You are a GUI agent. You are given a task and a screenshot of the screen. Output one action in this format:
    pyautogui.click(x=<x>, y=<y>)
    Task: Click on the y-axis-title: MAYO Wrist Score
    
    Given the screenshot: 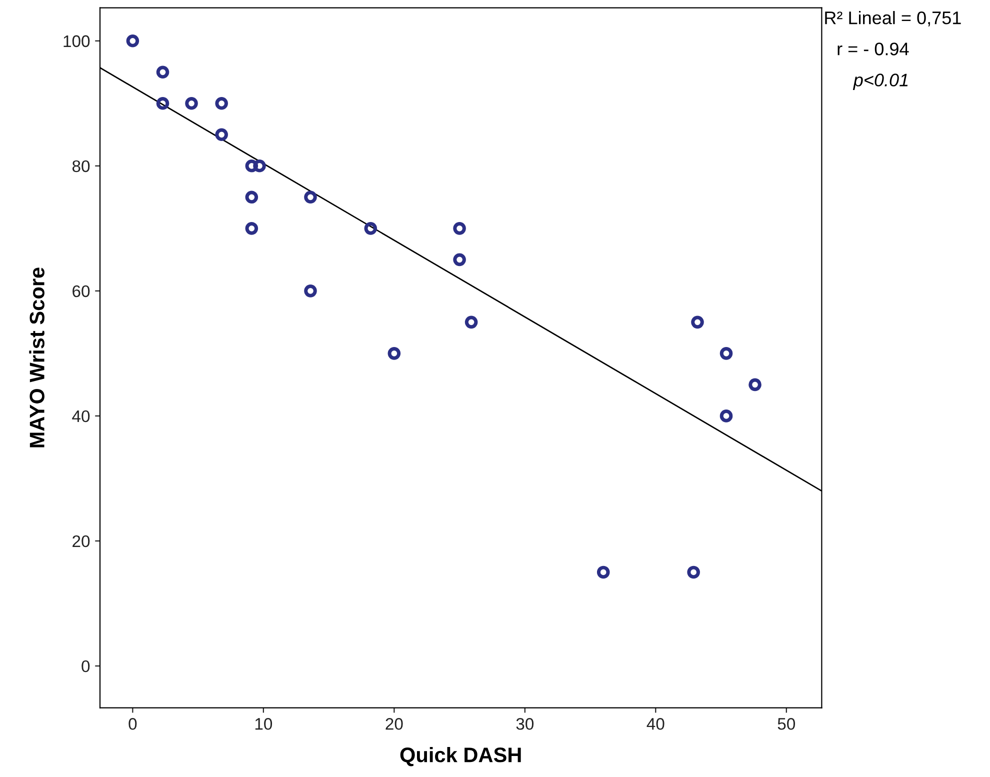 What is the action you would take?
    pyautogui.click(x=36, y=358)
    